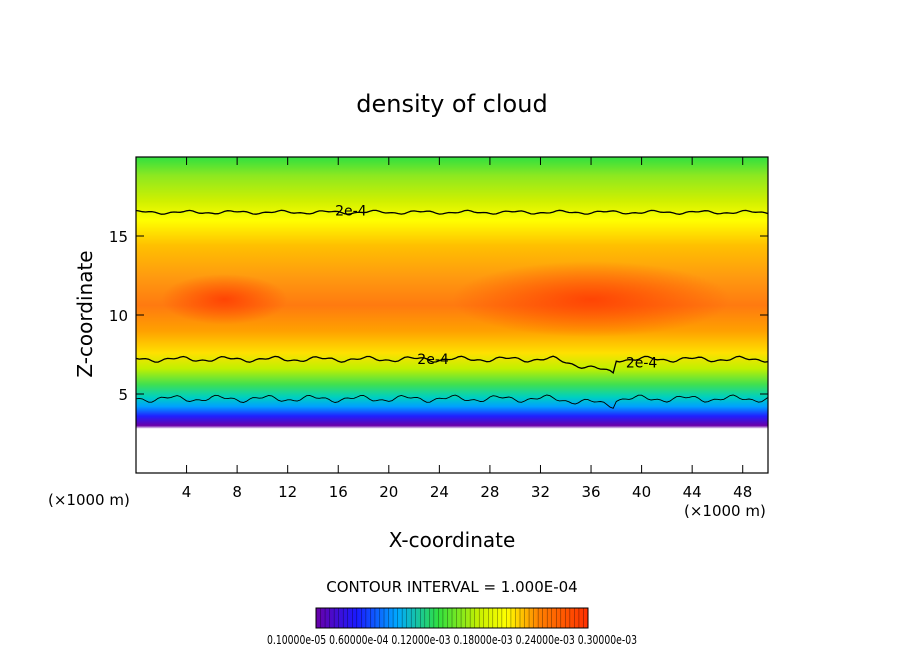 This screenshot has height=654, width=904. Describe the element at coordinates (452, 618) in the screenshot. I see `colorbar-divisions` at that location.